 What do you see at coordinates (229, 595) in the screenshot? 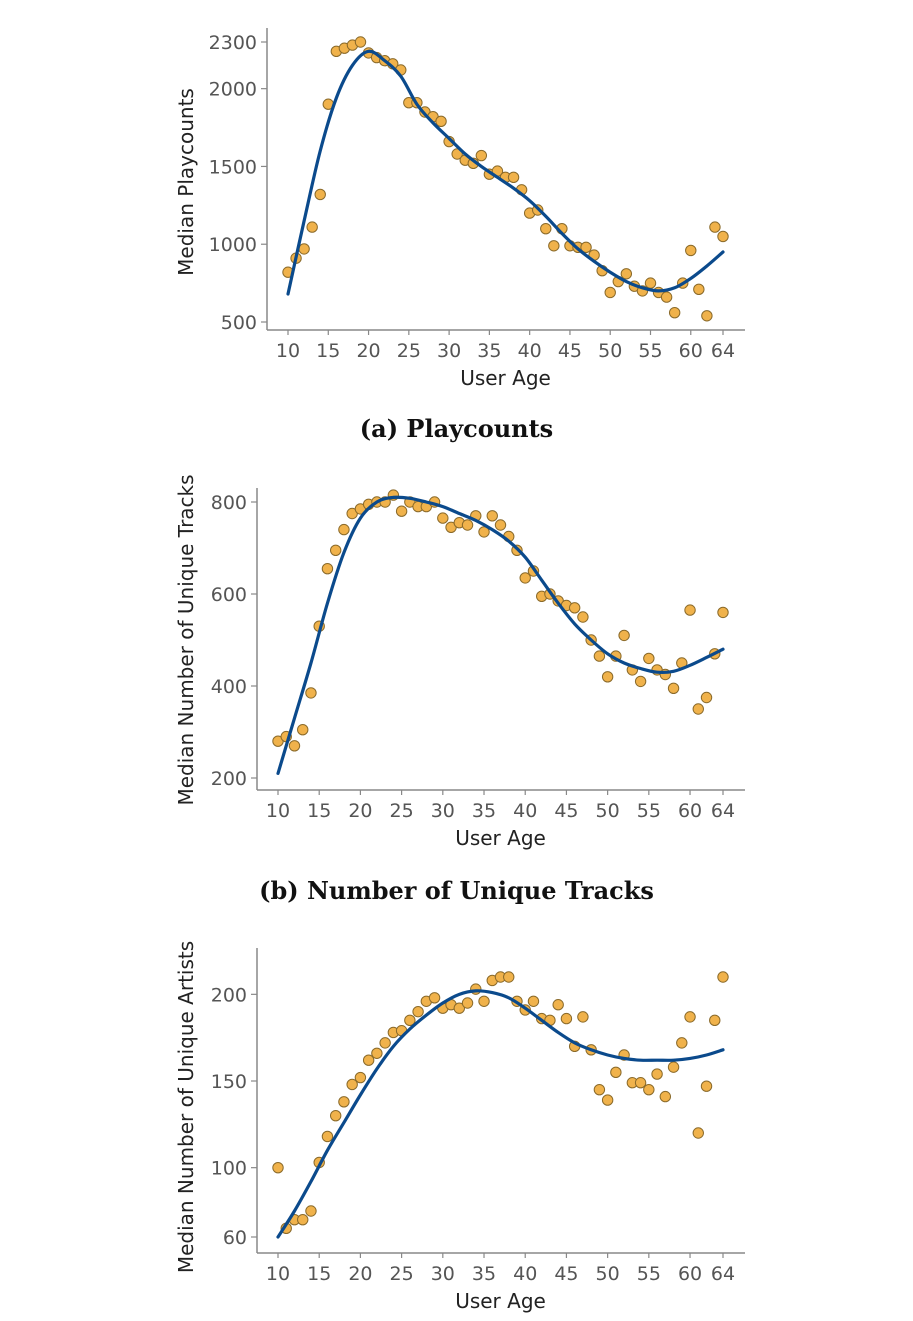
I see `y-tick-label: 600` at bounding box center [229, 595].